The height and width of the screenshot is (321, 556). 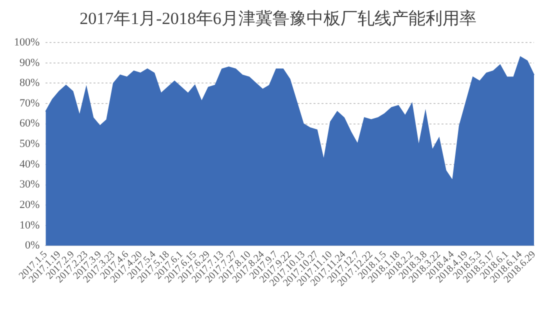 I want to click on y-tick-label: 50%, so click(x=29, y=144).